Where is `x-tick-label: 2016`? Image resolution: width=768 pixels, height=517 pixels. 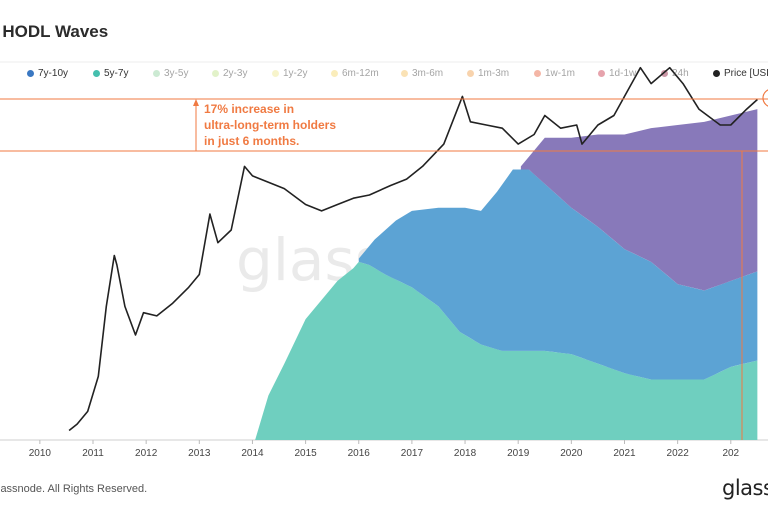 x-tick-label: 2016 is located at coordinates (359, 453).